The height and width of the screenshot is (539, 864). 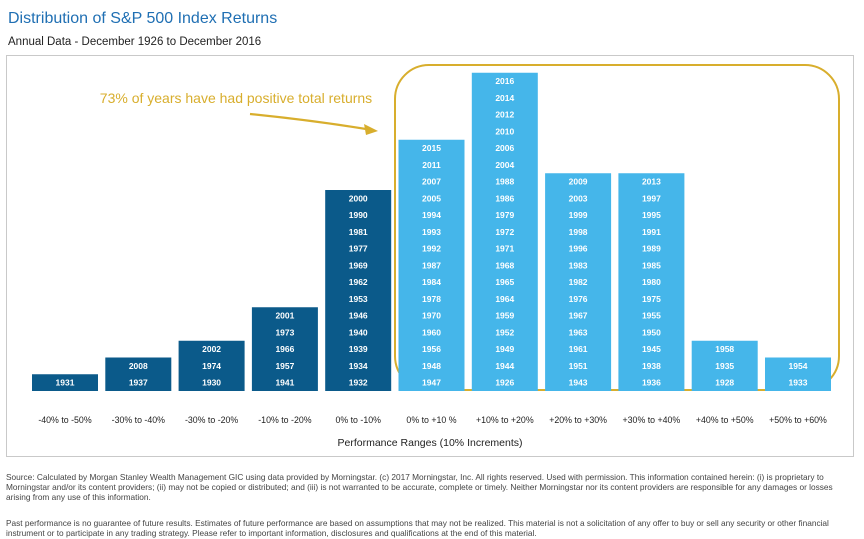 I want to click on year-label: 1980, so click(x=651, y=282).